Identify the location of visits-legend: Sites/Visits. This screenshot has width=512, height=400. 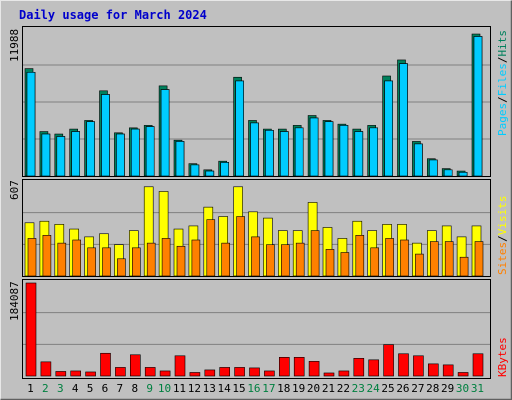
(502, 236).